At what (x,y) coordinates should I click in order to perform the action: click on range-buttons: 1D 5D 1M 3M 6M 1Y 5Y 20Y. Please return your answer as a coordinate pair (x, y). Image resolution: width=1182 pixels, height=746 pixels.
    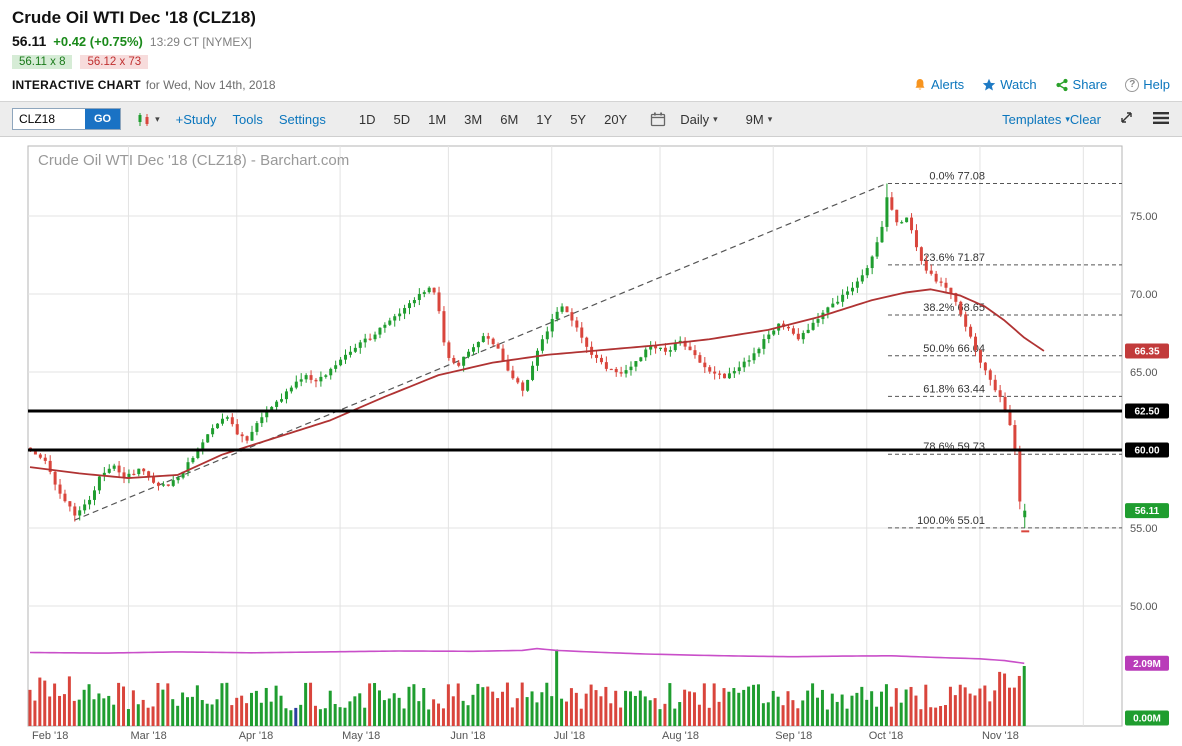
    Looking at the image, I should click on (493, 119).